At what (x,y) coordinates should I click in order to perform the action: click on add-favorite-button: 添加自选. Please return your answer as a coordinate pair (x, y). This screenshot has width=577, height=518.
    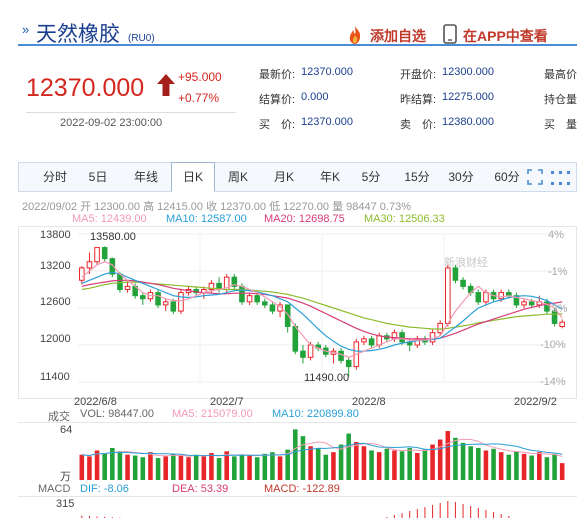
    Looking at the image, I should click on (398, 36).